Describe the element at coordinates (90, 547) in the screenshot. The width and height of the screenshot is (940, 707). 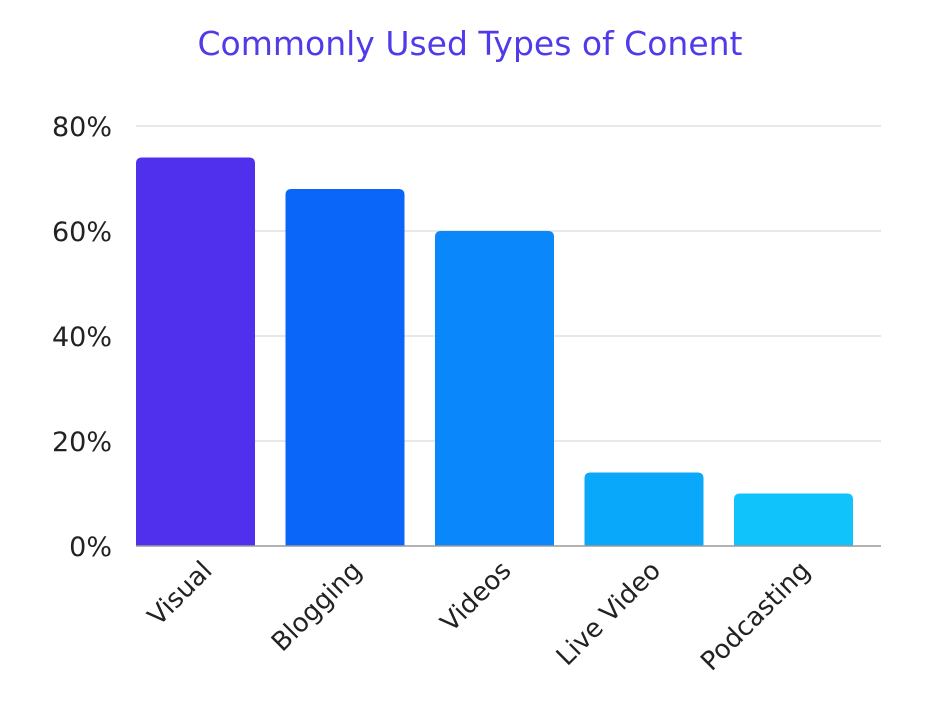
I see `y-tick-label: 0%` at that location.